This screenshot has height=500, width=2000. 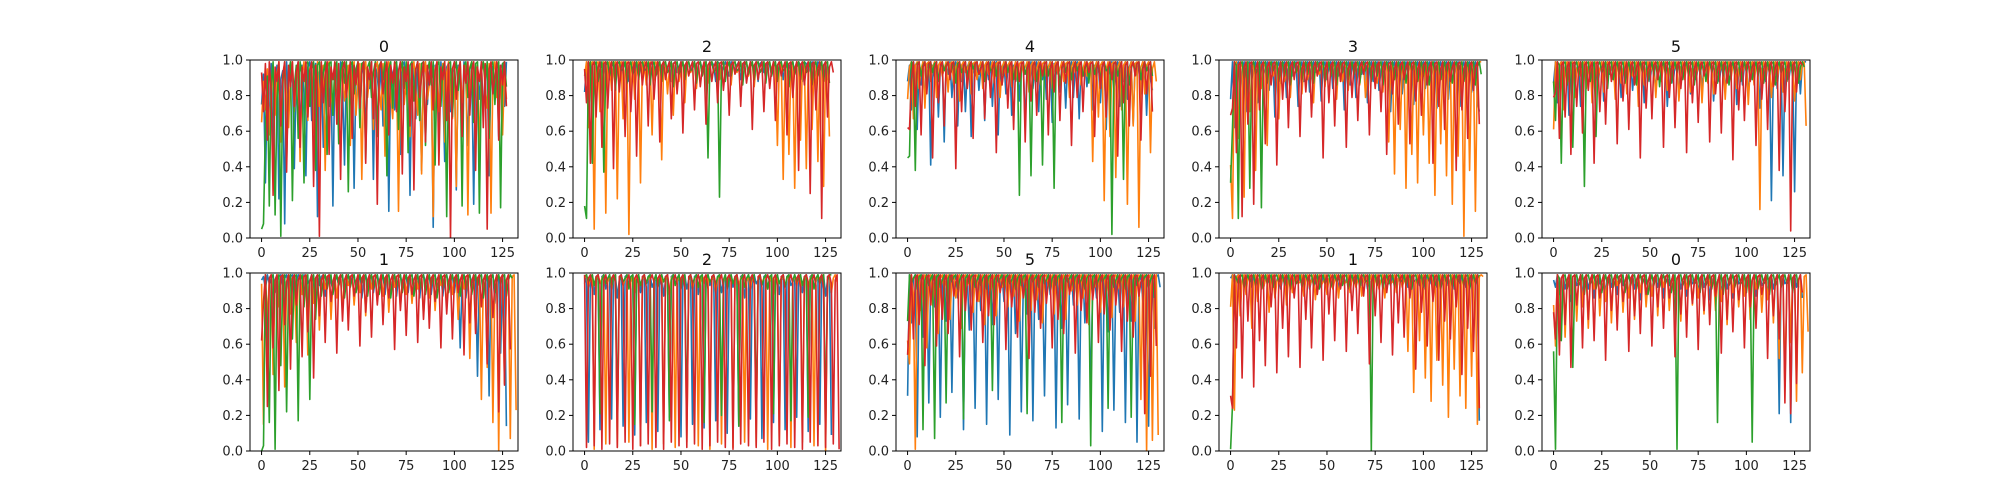 I want to click on subplot-1: 0 25 50 75 100 125 0.0 0.2 0.4 0.6 0.8 1.0 2, so click(x=693, y=149).